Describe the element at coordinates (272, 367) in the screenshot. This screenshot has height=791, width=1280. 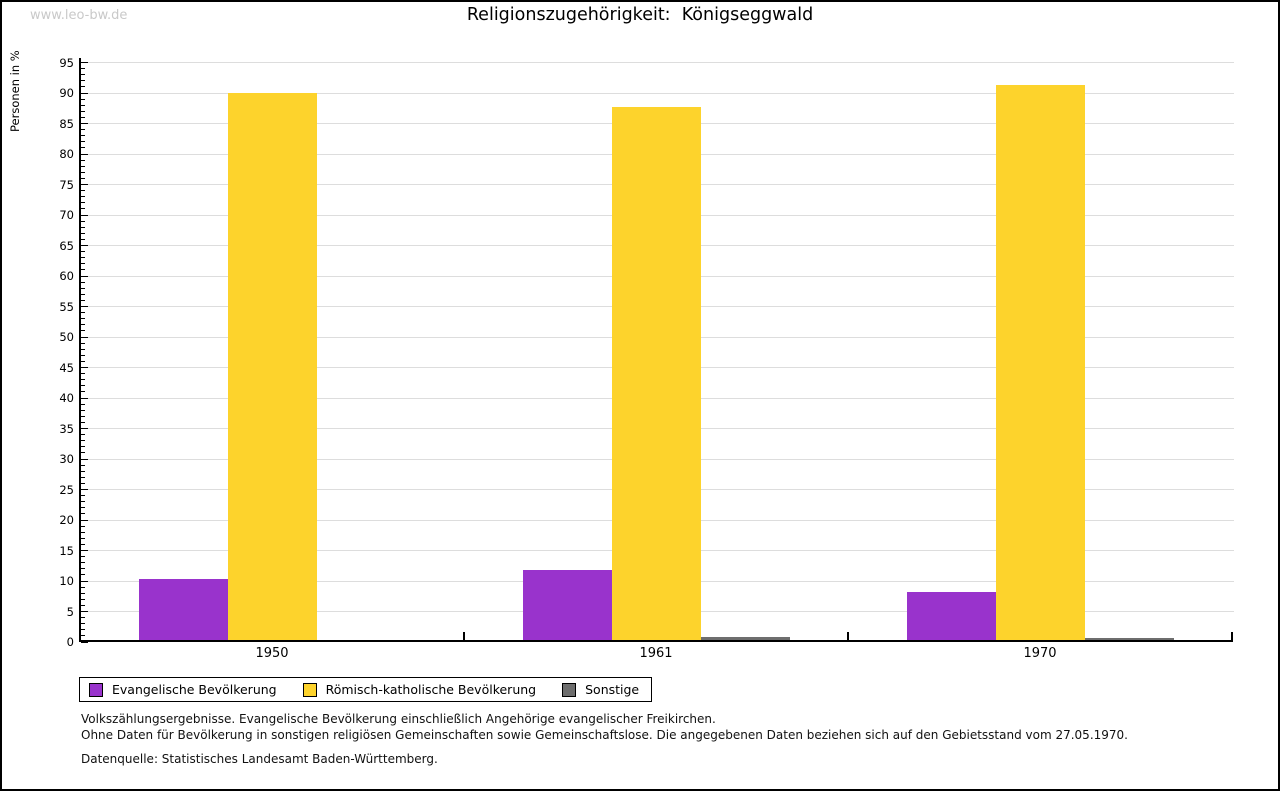
I see `bar-römisch-1950` at that location.